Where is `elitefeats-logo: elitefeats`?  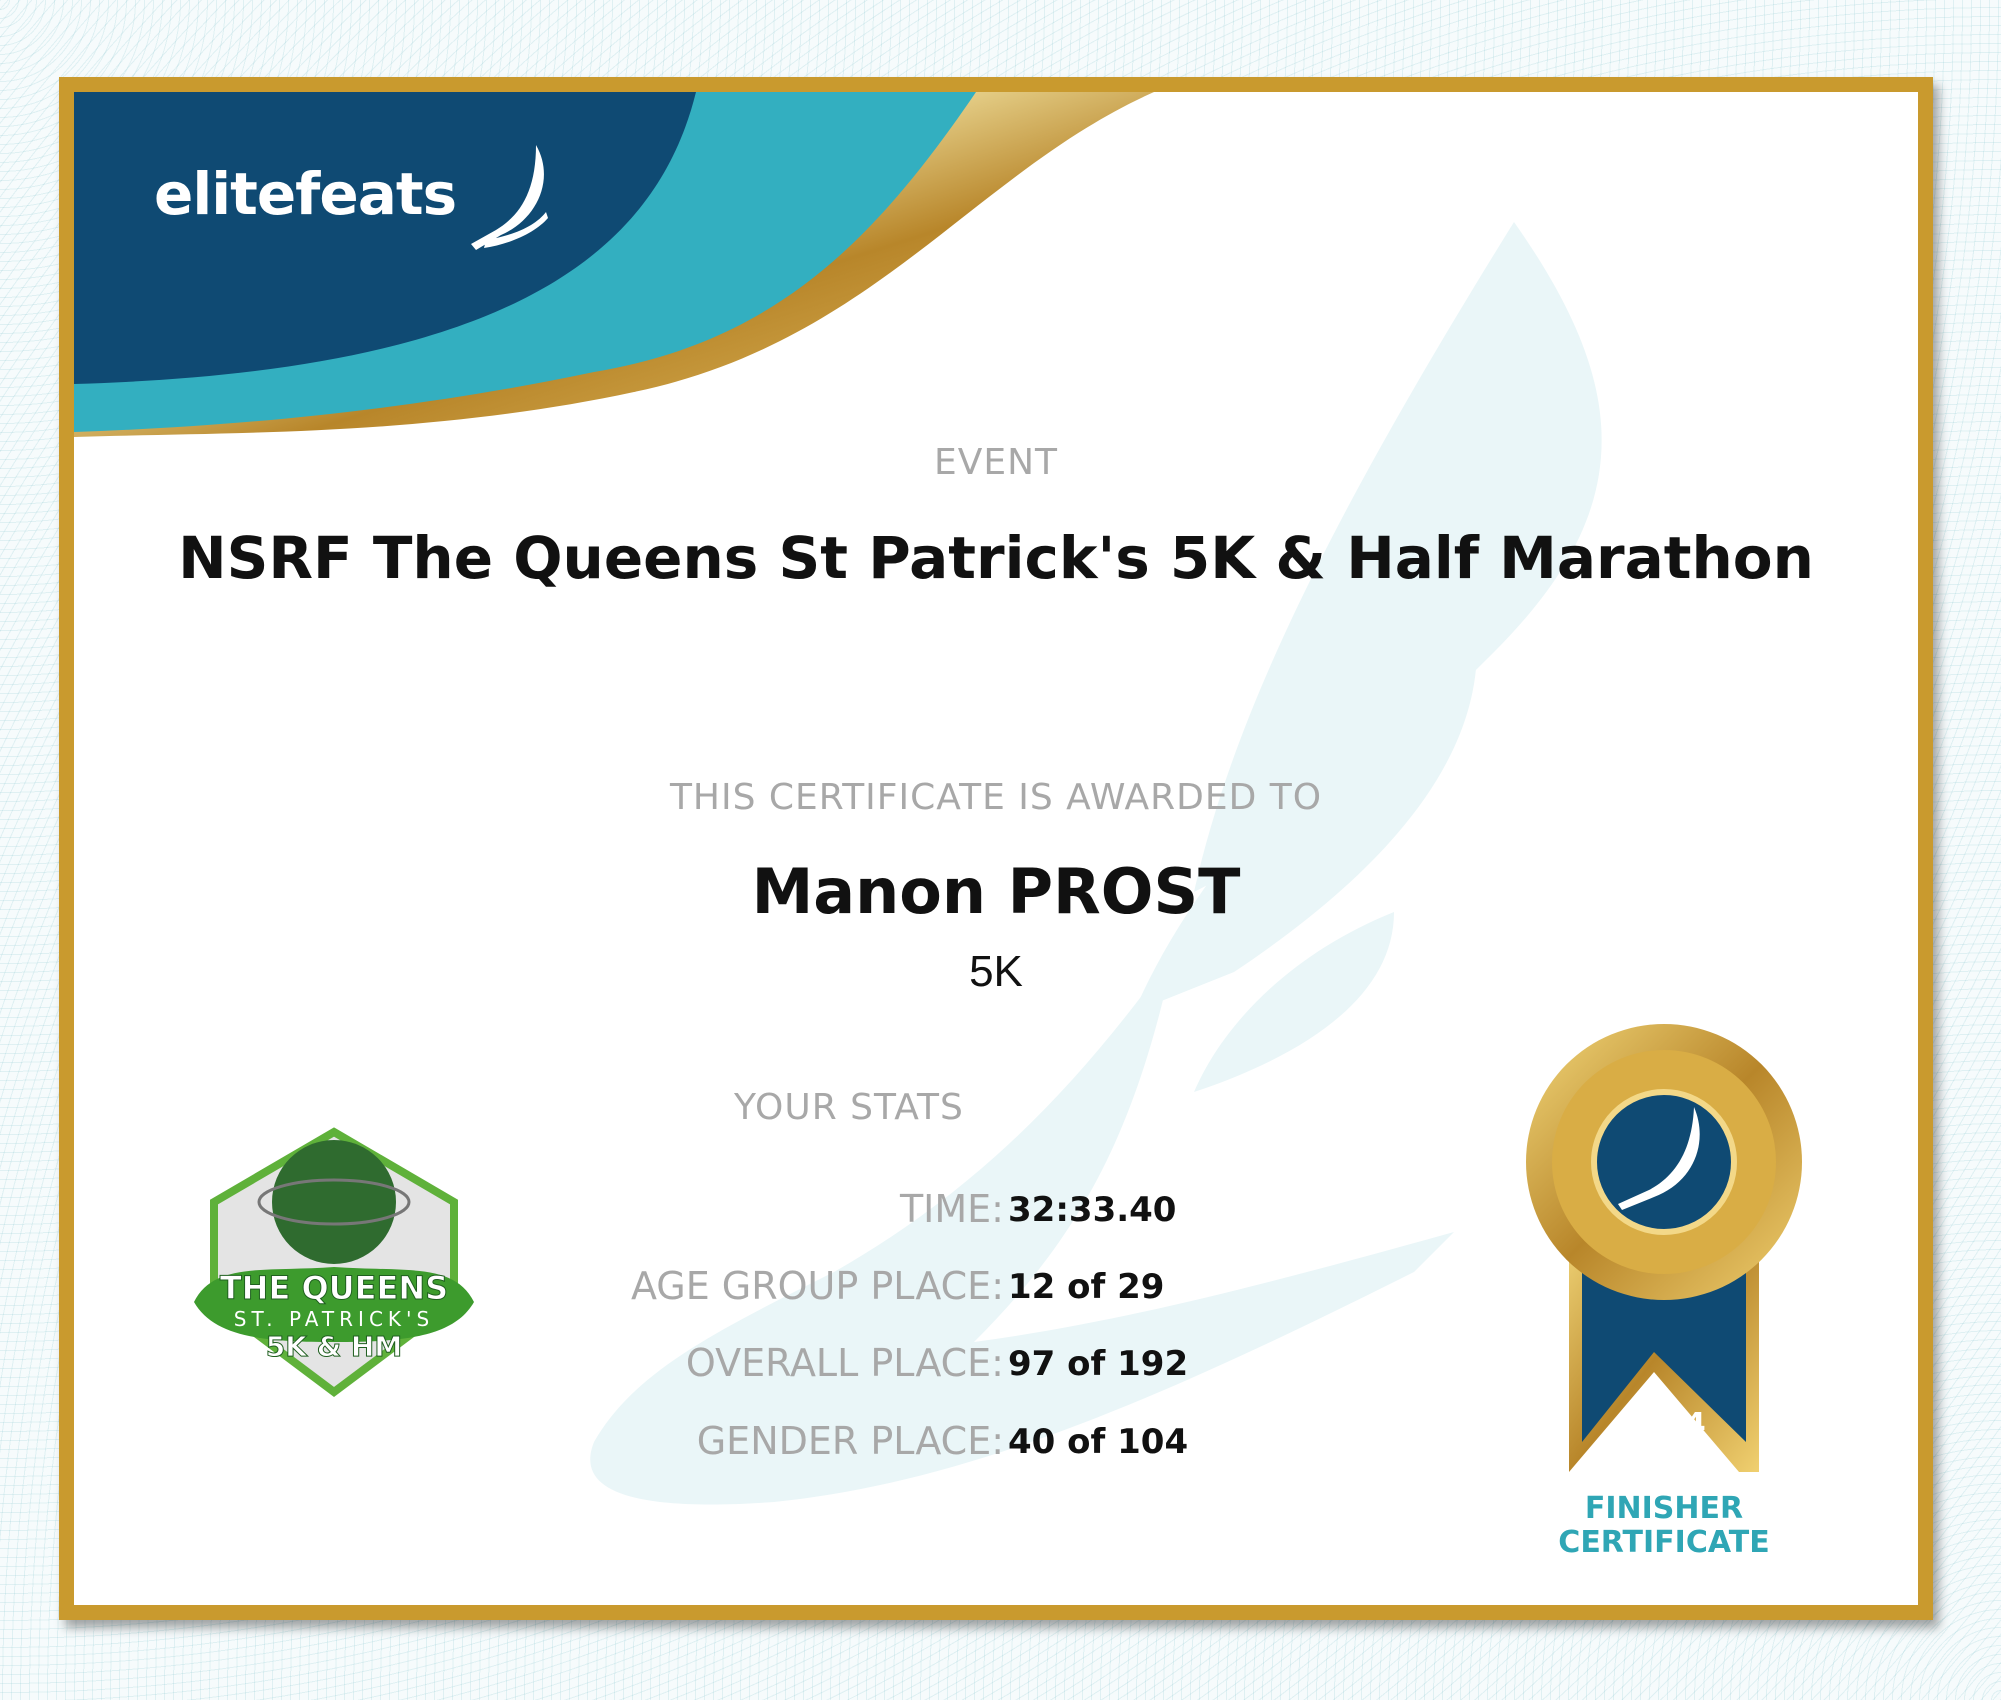 elitefeats-logo: elitefeats is located at coordinates (305, 194).